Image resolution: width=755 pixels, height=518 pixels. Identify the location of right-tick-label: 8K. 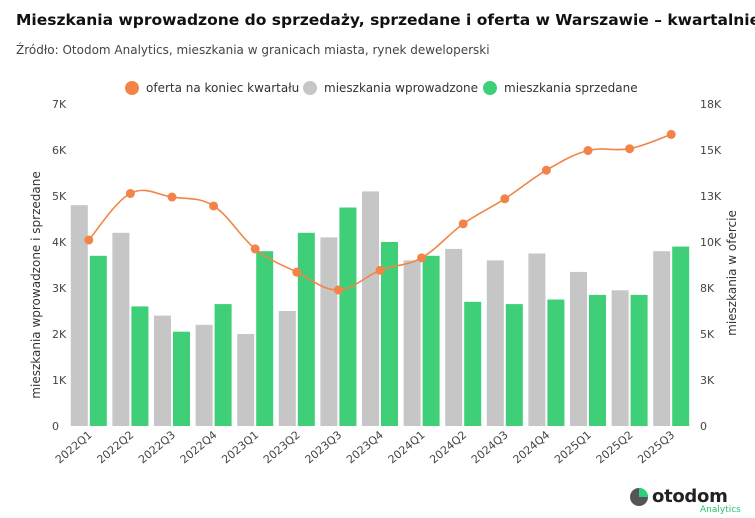
(707, 288).